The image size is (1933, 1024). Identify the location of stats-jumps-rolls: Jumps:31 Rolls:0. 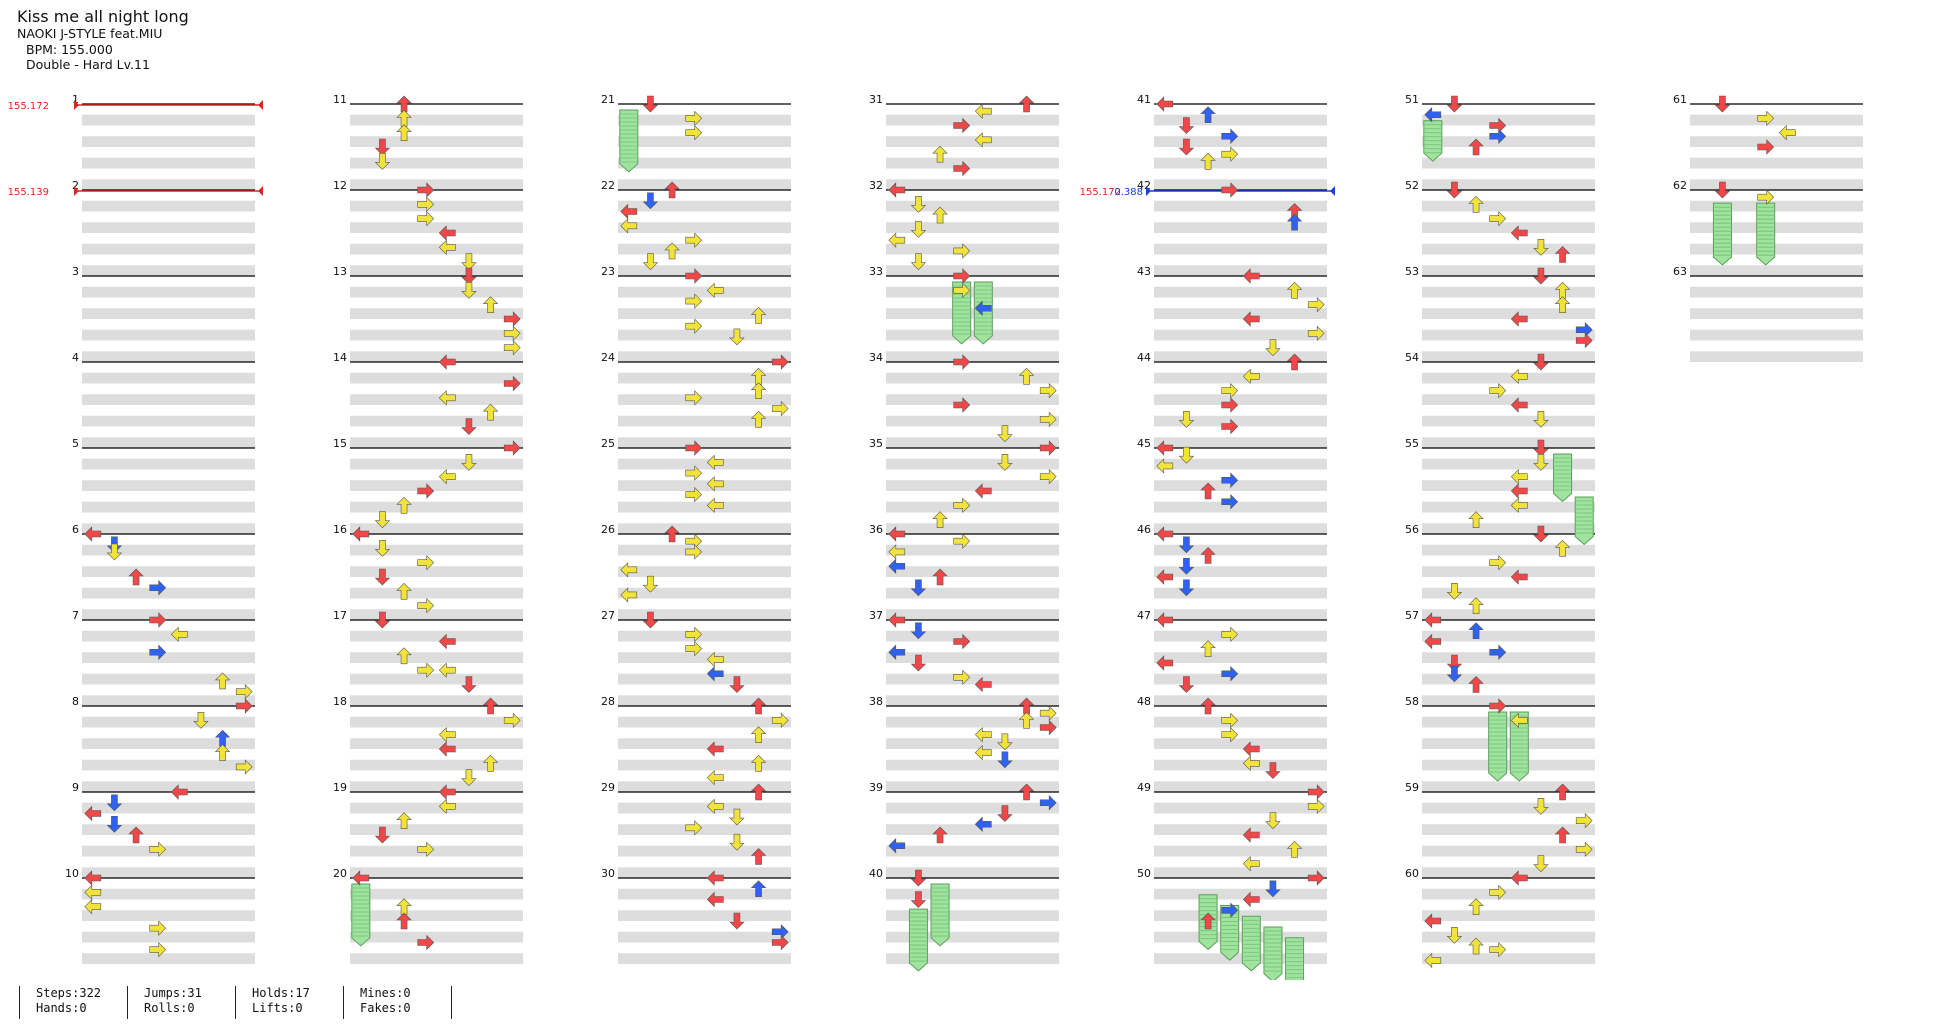
(164, 1002).